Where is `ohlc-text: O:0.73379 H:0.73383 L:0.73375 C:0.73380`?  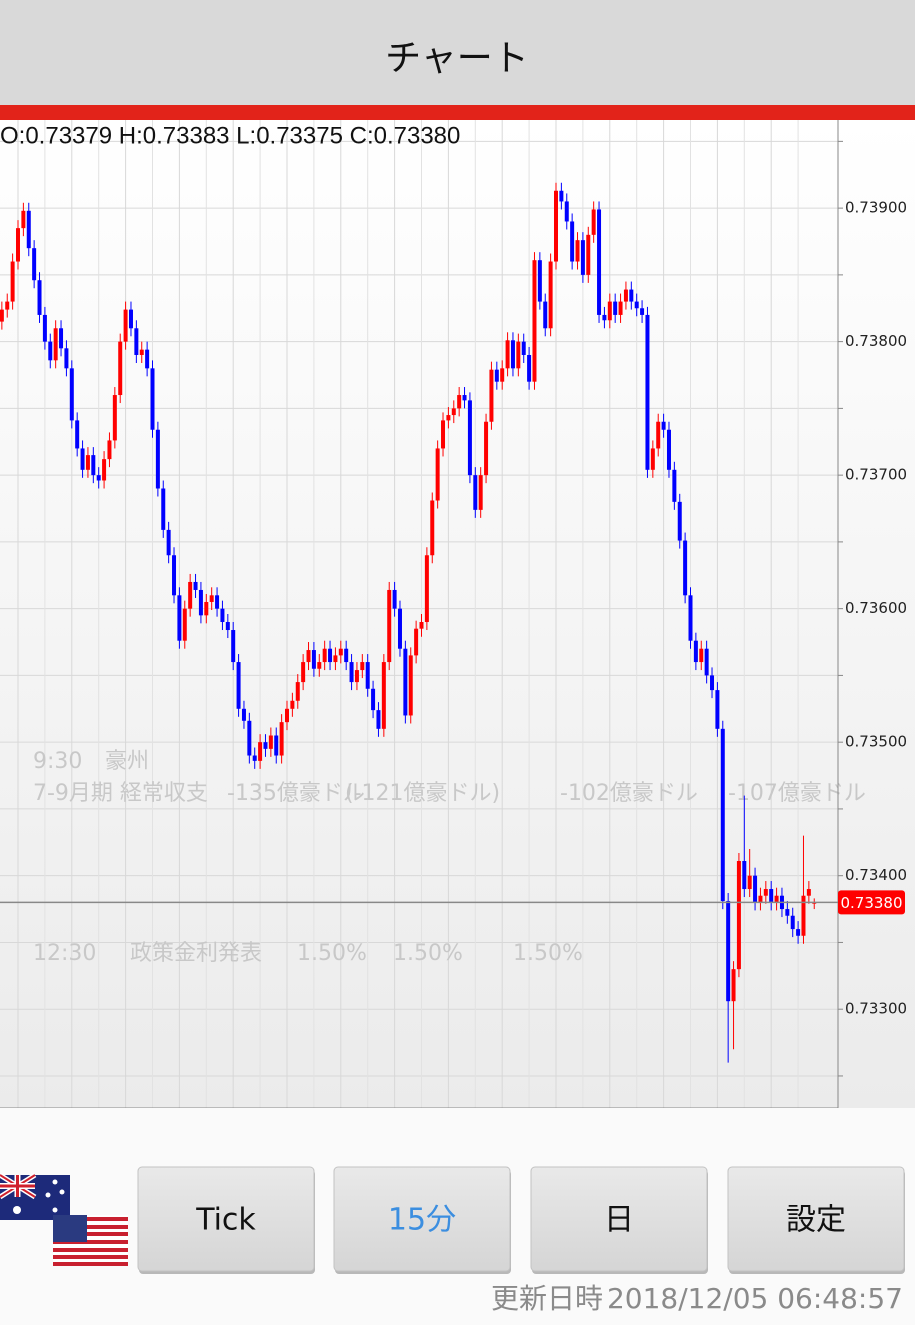 ohlc-text: O:0.73379 H:0.73383 L:0.73375 C:0.73380 is located at coordinates (230, 135).